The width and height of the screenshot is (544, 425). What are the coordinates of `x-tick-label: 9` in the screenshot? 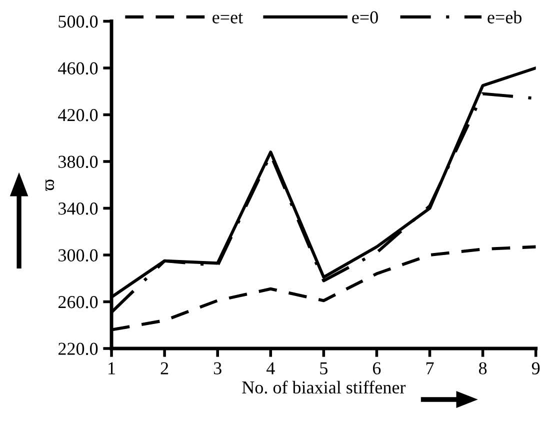 It's located at (536, 368).